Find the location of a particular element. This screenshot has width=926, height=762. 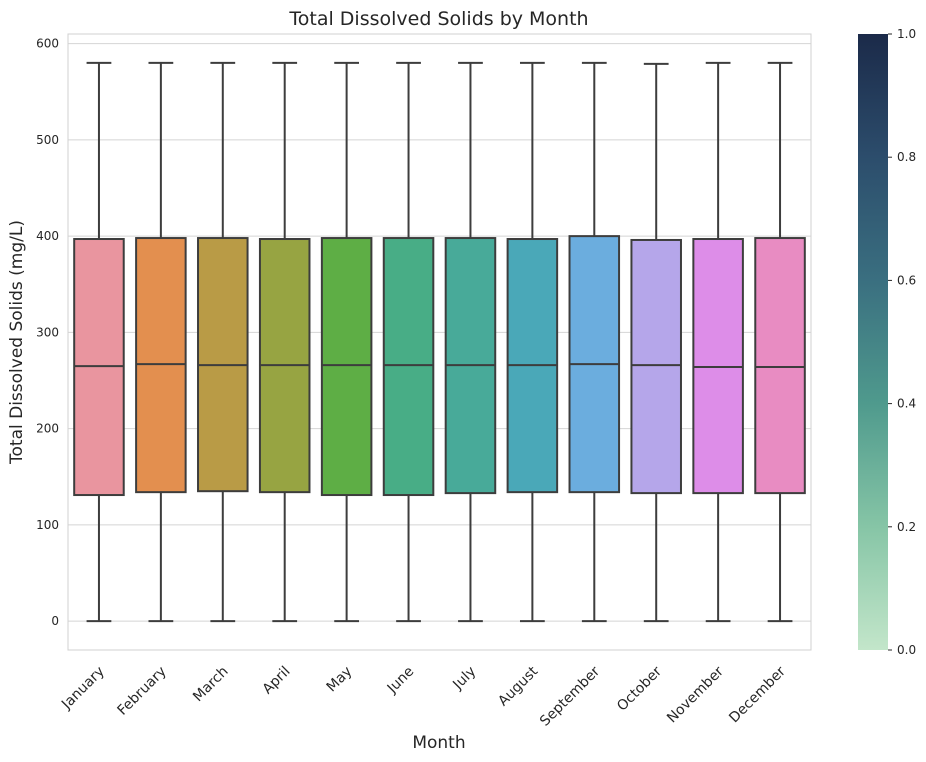

y-tick-label: 0 is located at coordinates (55, 621).